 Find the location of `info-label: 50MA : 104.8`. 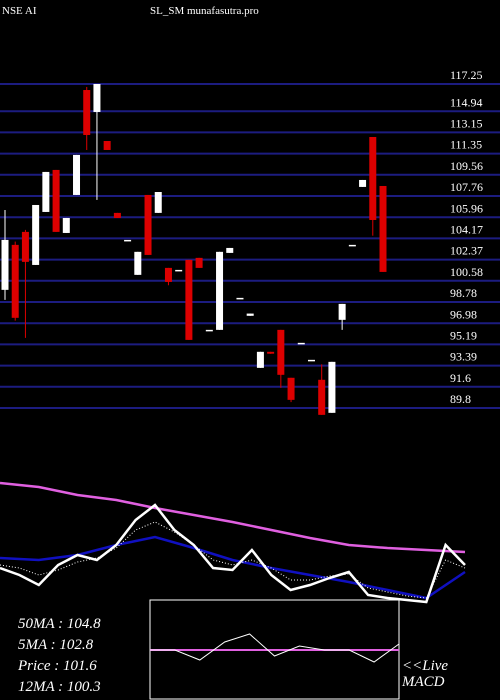

info-label: 50MA : 104.8 is located at coordinates (59, 624).